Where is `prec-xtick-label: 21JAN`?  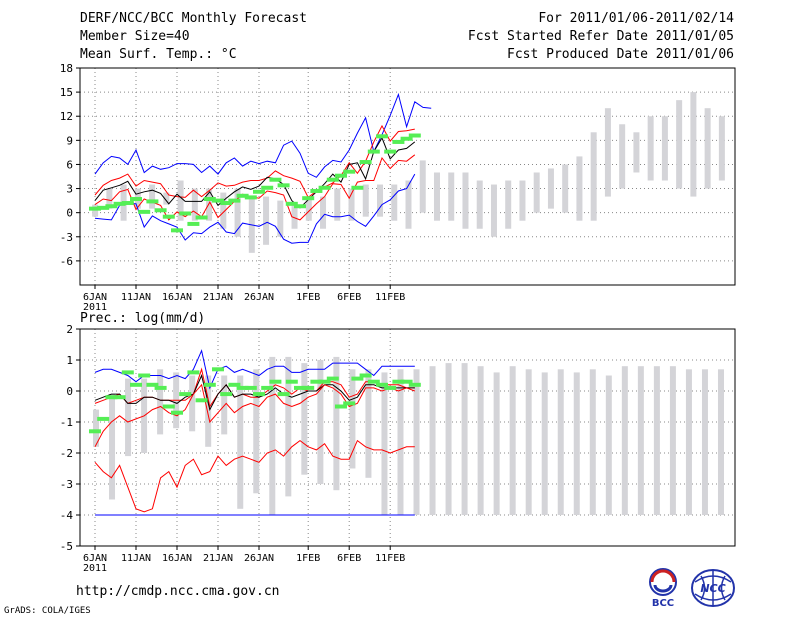
prec-xtick-label: 21JAN is located at coordinates (218, 558).